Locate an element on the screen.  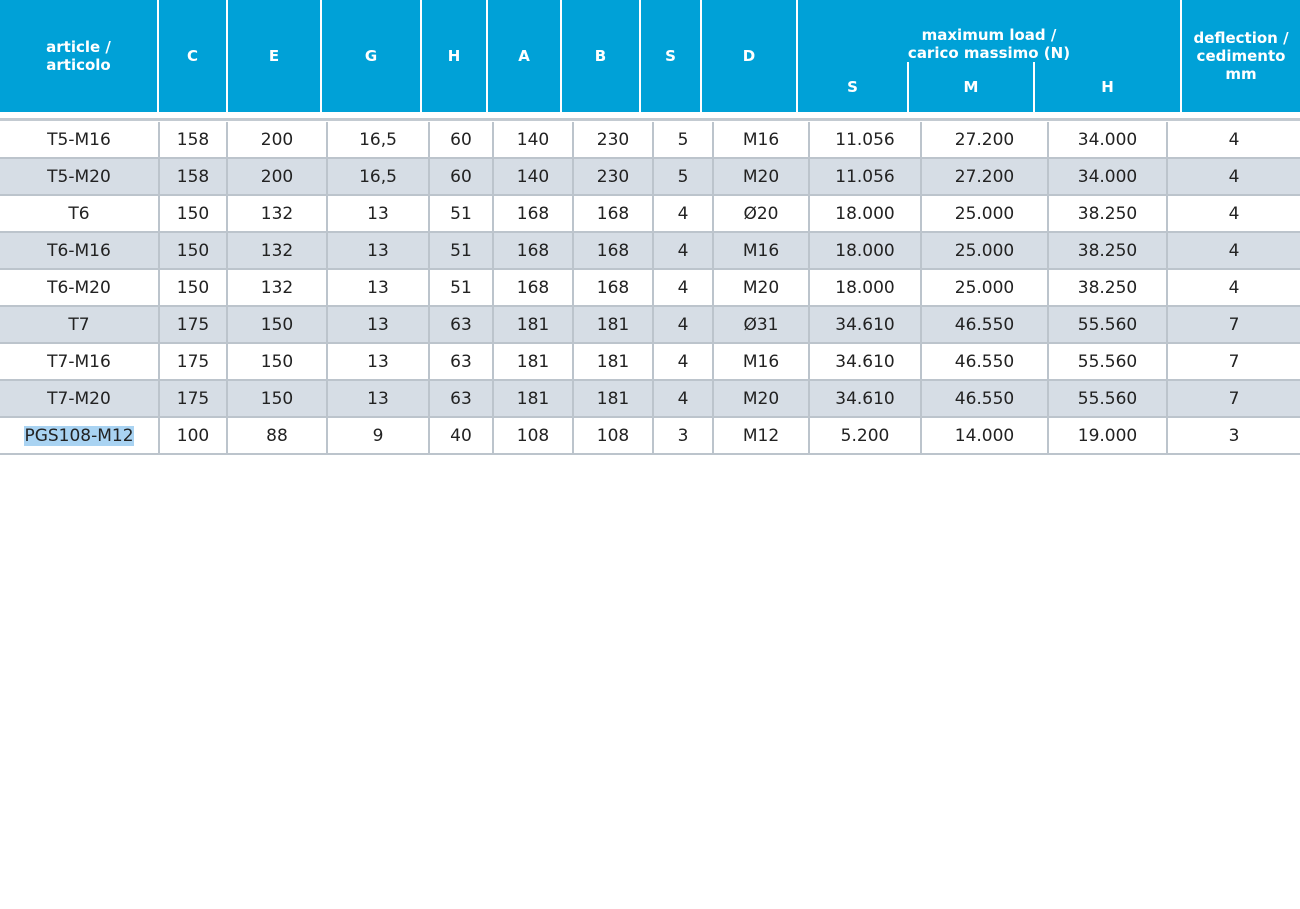
cell-text: 230 is located at coordinates (613, 139).